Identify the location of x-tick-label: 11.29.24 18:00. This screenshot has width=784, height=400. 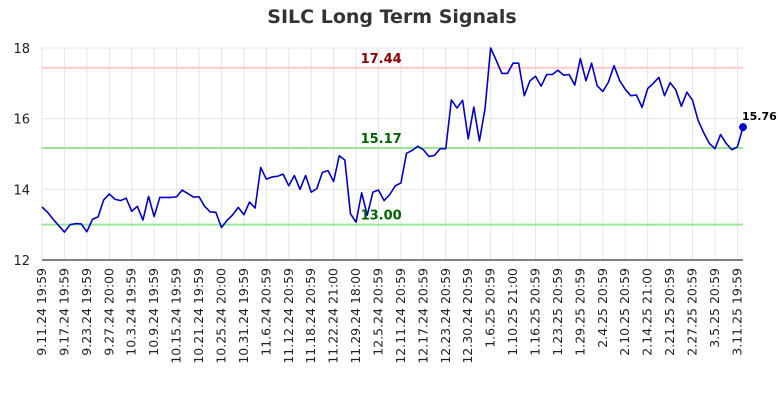
(355, 316).